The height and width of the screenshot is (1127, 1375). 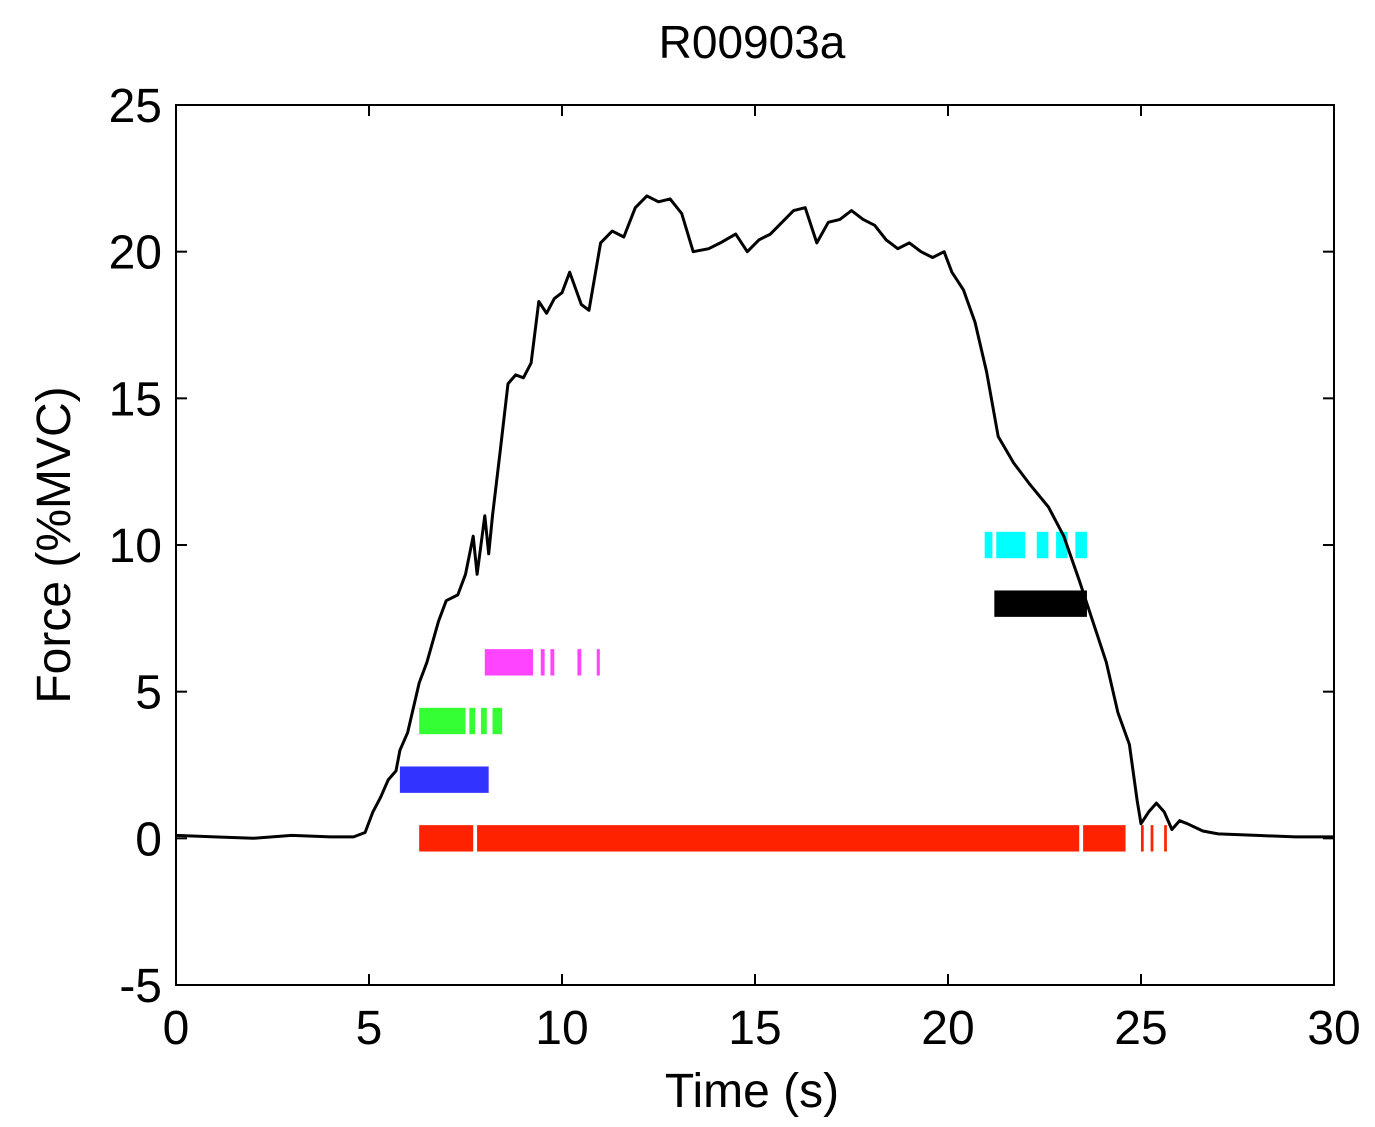 What do you see at coordinates (1140, 1028) in the screenshot?
I see `x-tick-label: 25` at bounding box center [1140, 1028].